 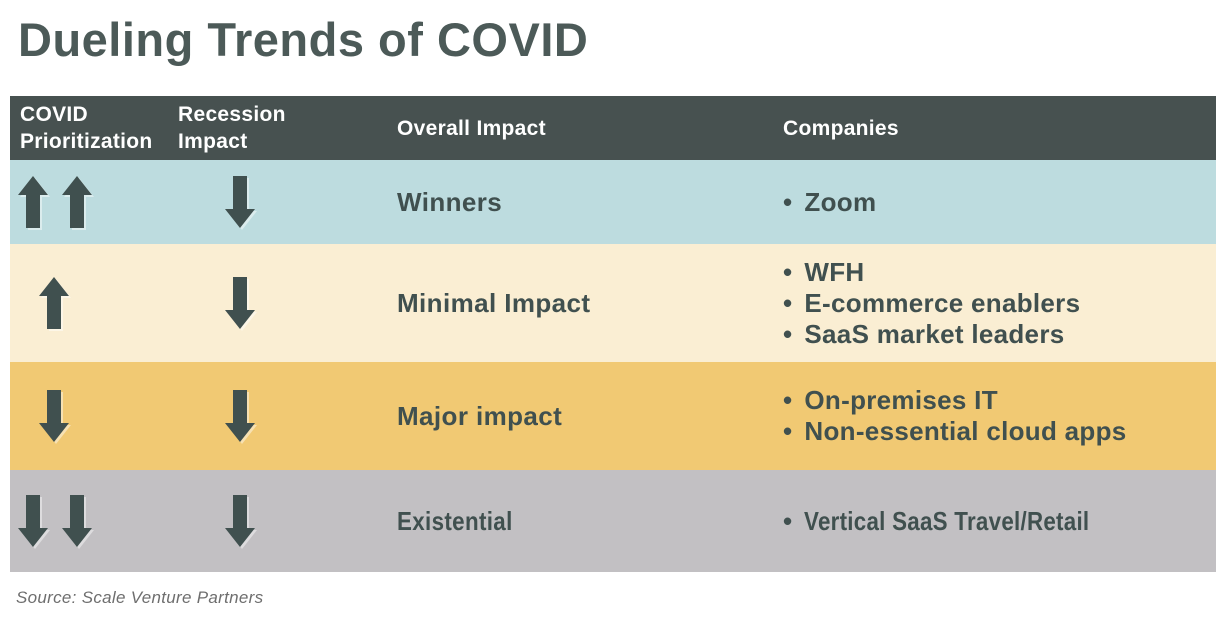 I want to click on company-item: Zoom, so click(x=829, y=202).